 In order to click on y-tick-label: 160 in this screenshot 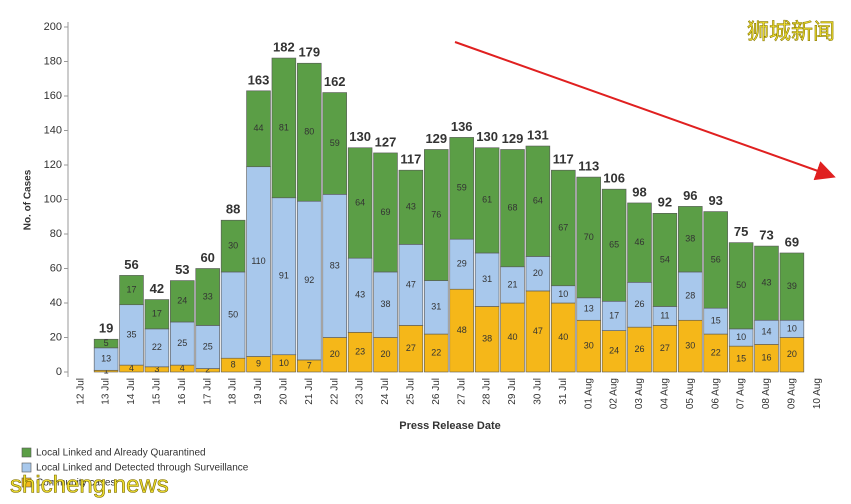, I will do `click(53, 96)`.